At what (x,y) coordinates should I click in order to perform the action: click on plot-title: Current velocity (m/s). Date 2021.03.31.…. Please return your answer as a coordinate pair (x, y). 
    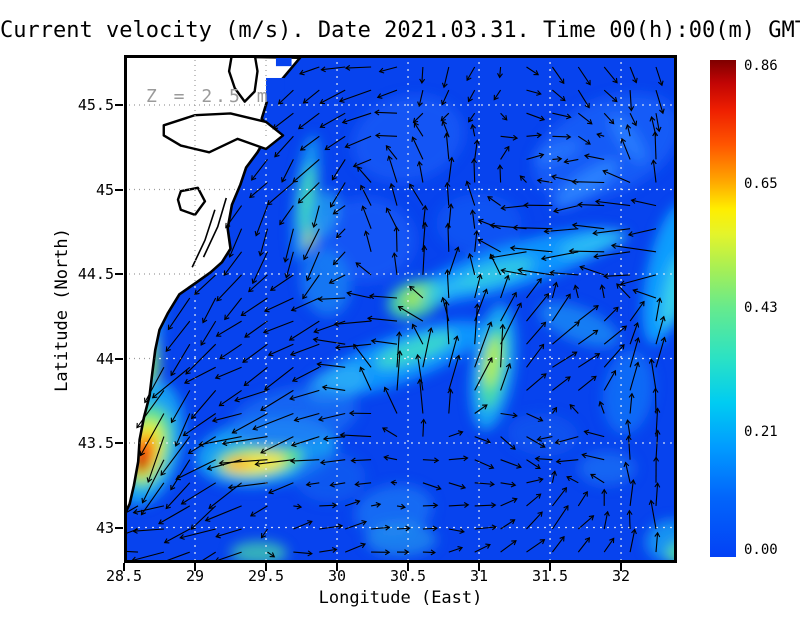
    Looking at the image, I should click on (400, 30).